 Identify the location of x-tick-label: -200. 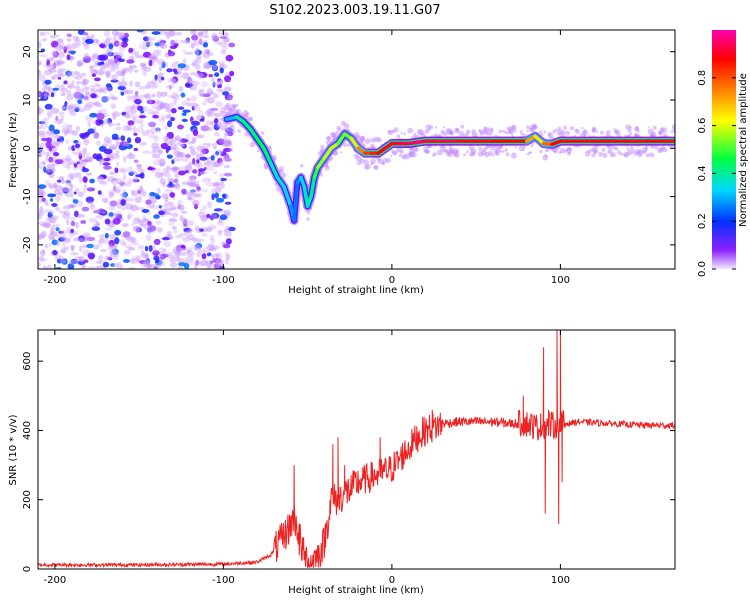
(55, 580).